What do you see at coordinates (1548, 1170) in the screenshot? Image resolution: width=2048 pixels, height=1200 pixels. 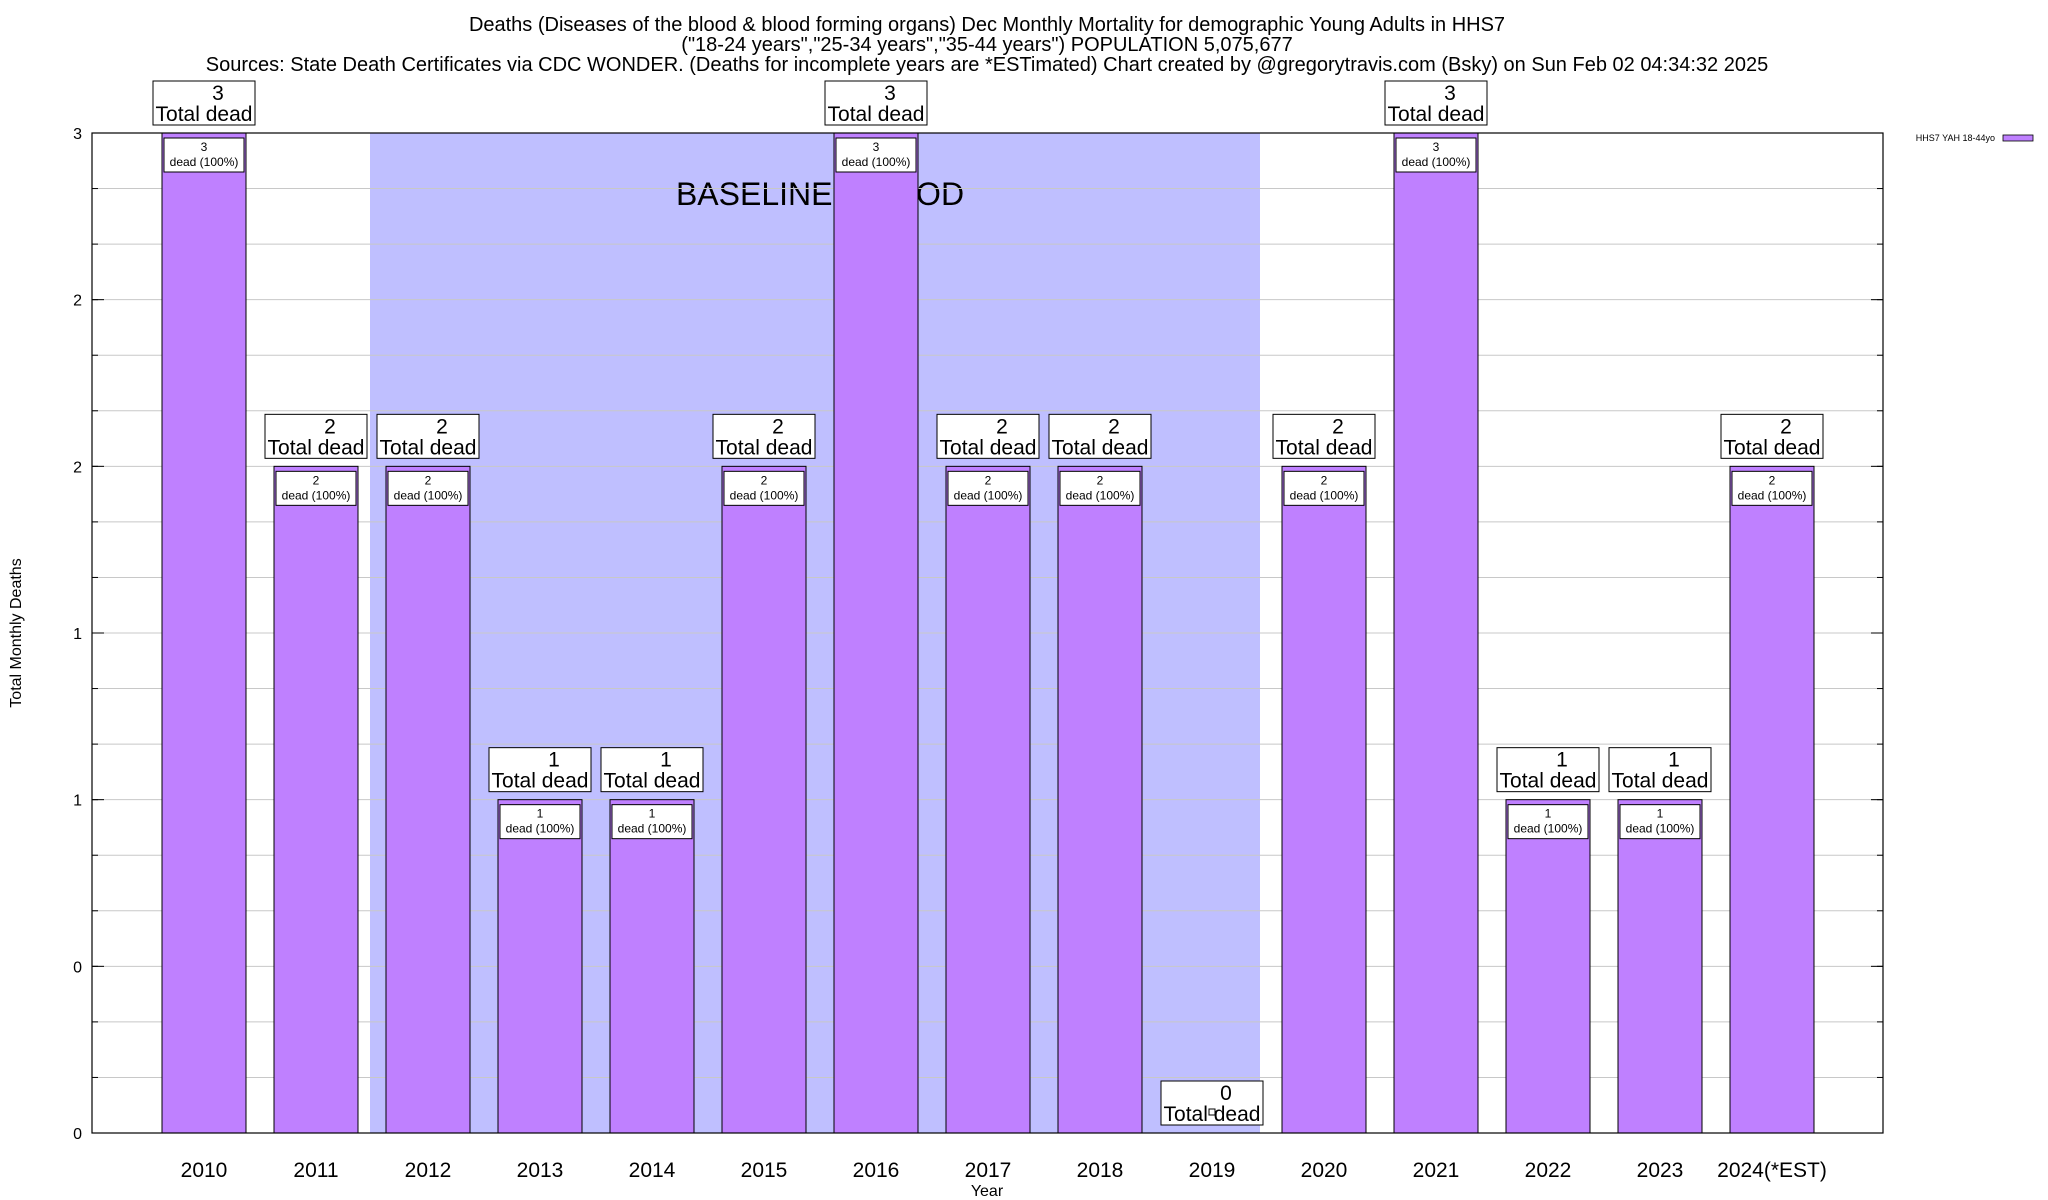 I see `x-tick-label: 2022` at bounding box center [1548, 1170].